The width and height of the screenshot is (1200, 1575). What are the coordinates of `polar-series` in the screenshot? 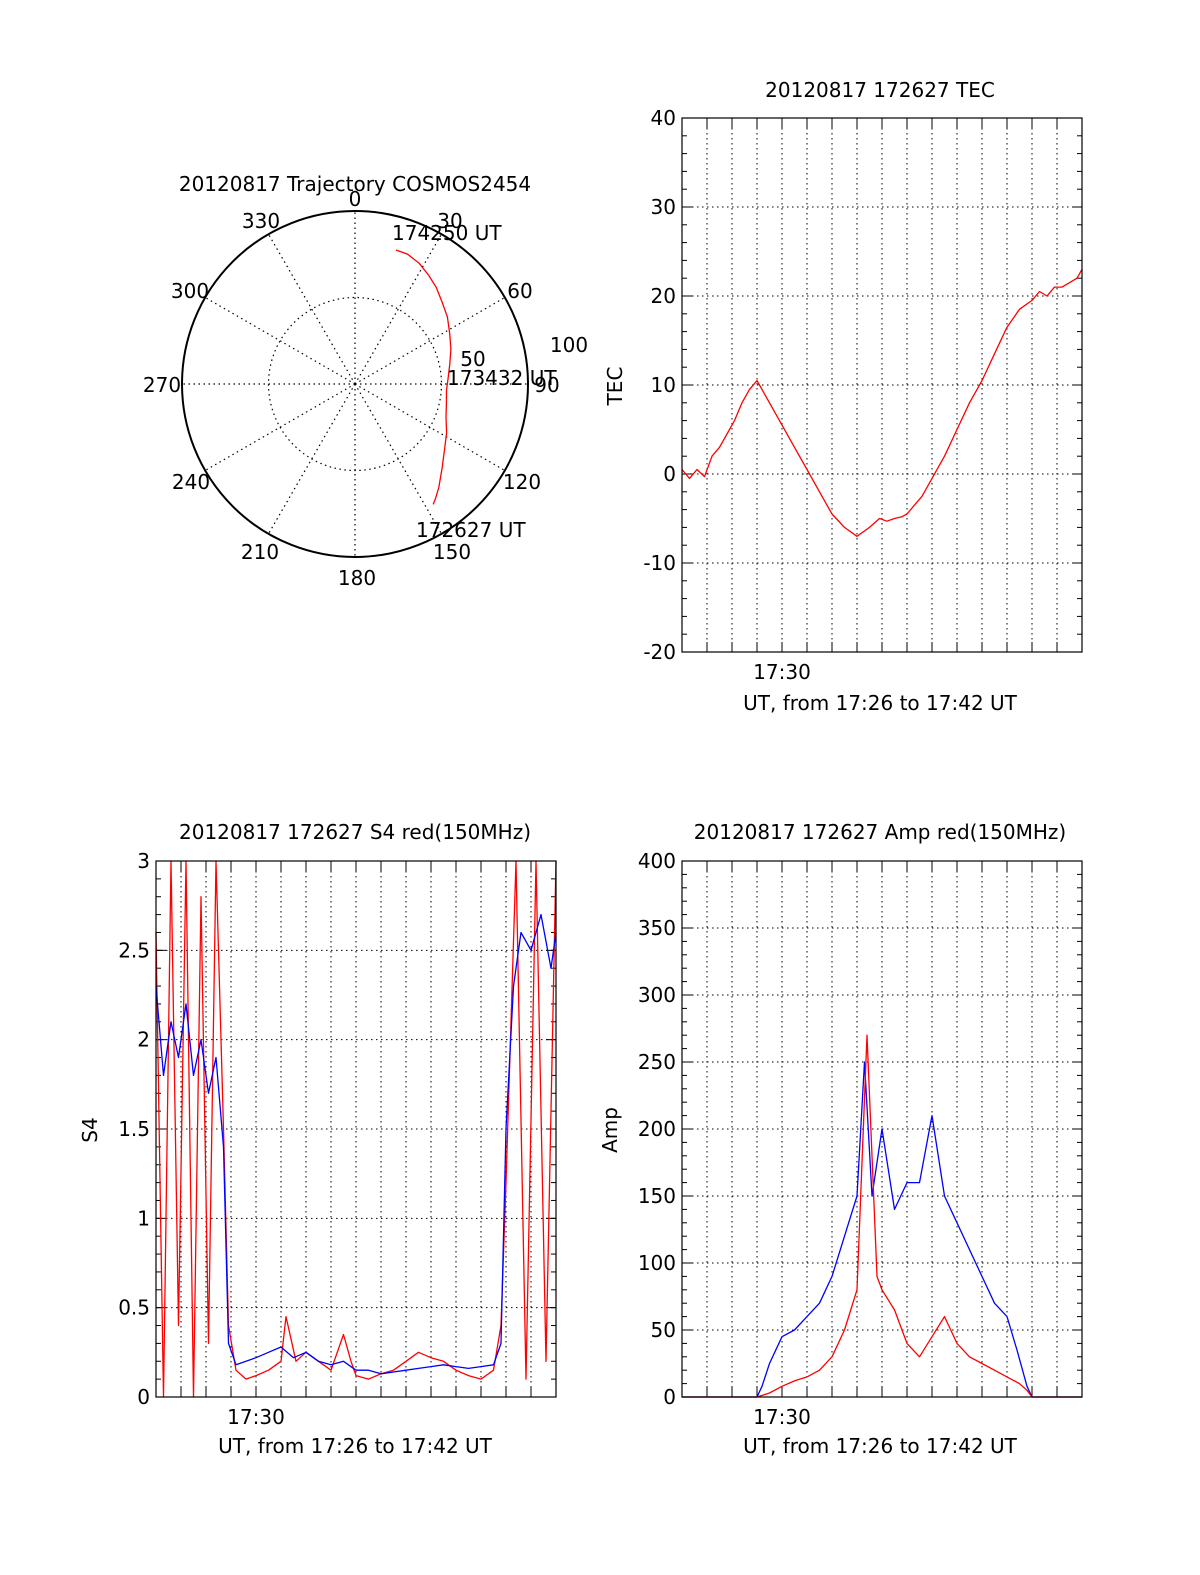 It's located at (423, 377).